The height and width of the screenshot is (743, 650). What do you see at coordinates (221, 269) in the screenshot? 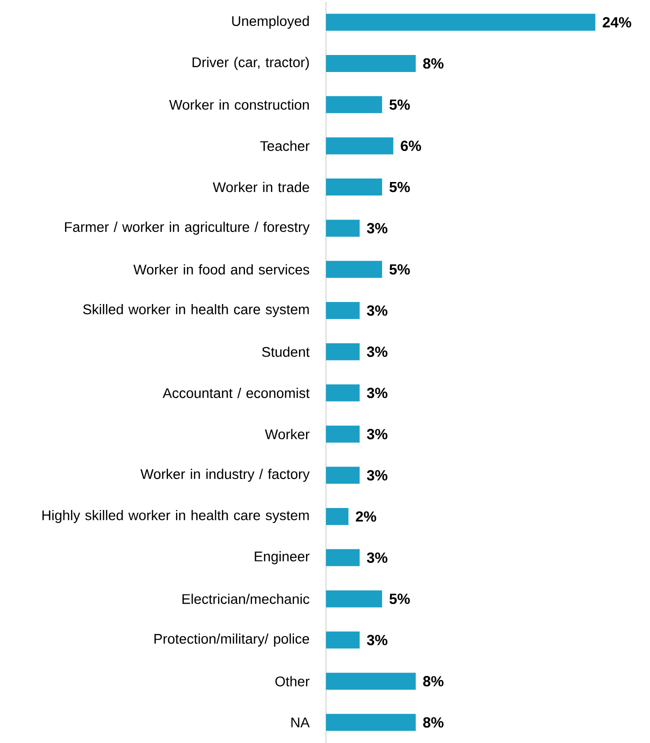
I see `y-tick-label: Worker in food and services` at bounding box center [221, 269].